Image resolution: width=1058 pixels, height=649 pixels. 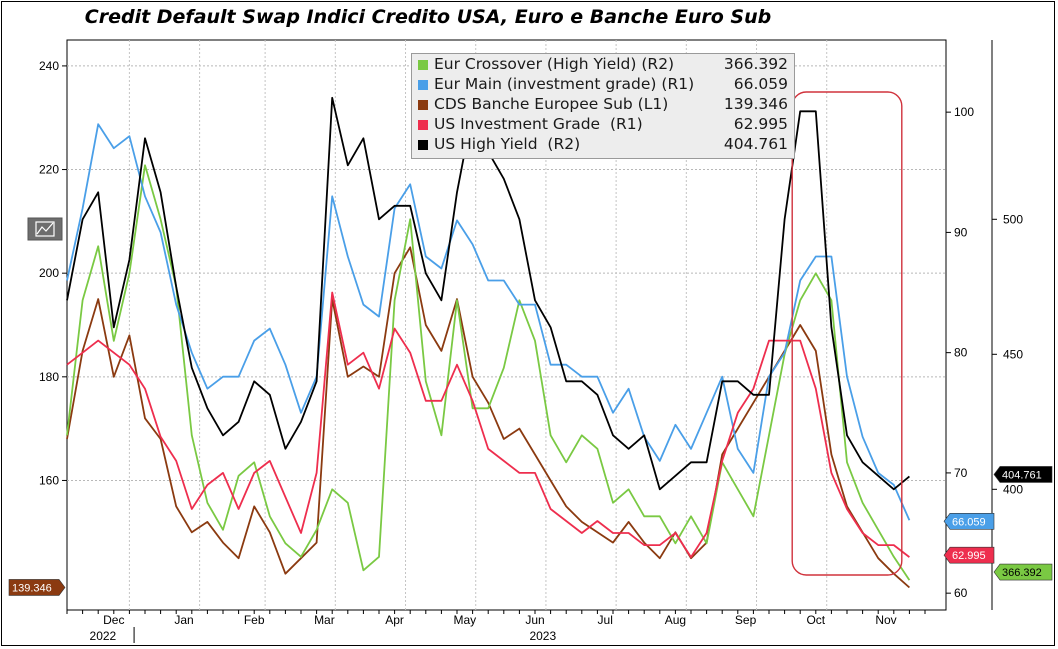 I want to click on badge-eur-crossover-shape, so click(x=1023, y=572).